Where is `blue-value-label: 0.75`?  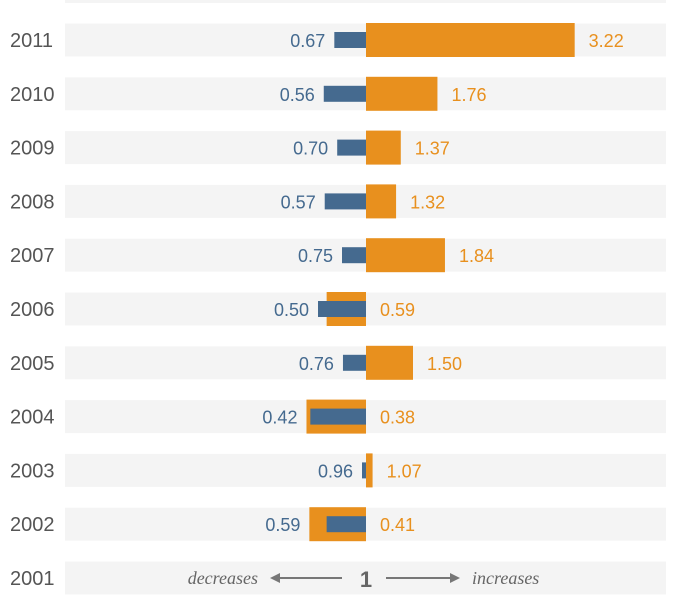
blue-value-label: 0.75 is located at coordinates (315, 256).